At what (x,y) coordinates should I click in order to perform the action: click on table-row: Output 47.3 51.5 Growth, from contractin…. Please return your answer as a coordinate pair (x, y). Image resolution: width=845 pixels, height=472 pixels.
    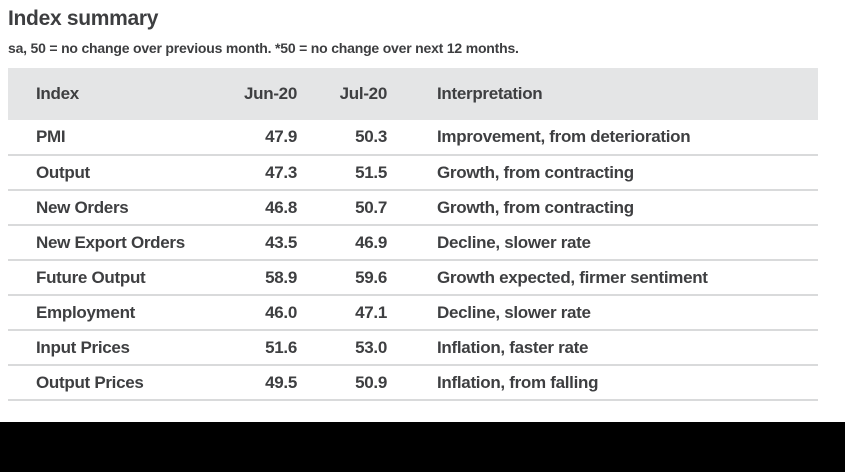
    Looking at the image, I should click on (413, 172).